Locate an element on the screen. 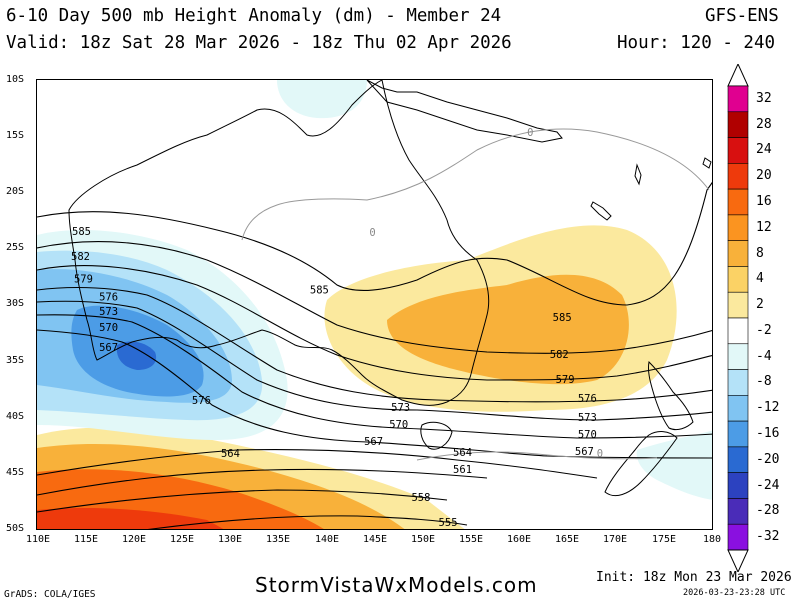 The image size is (800, 600). tasmania-coast is located at coordinates (436, 435).